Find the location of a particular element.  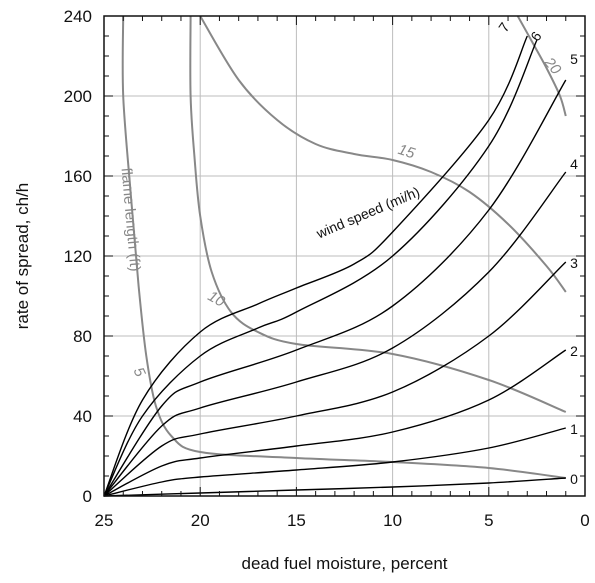

x-axis-label: dead fuel moisture, percent is located at coordinates (344, 563).